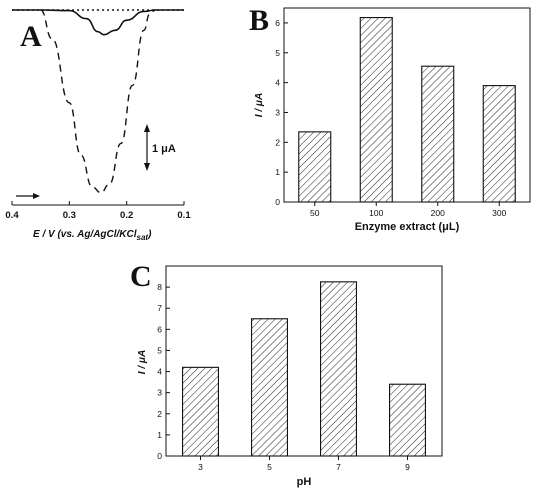 The image size is (550, 496). I want to click on panel-b-x-ticks: 50 100 200 300, so click(408, 210).